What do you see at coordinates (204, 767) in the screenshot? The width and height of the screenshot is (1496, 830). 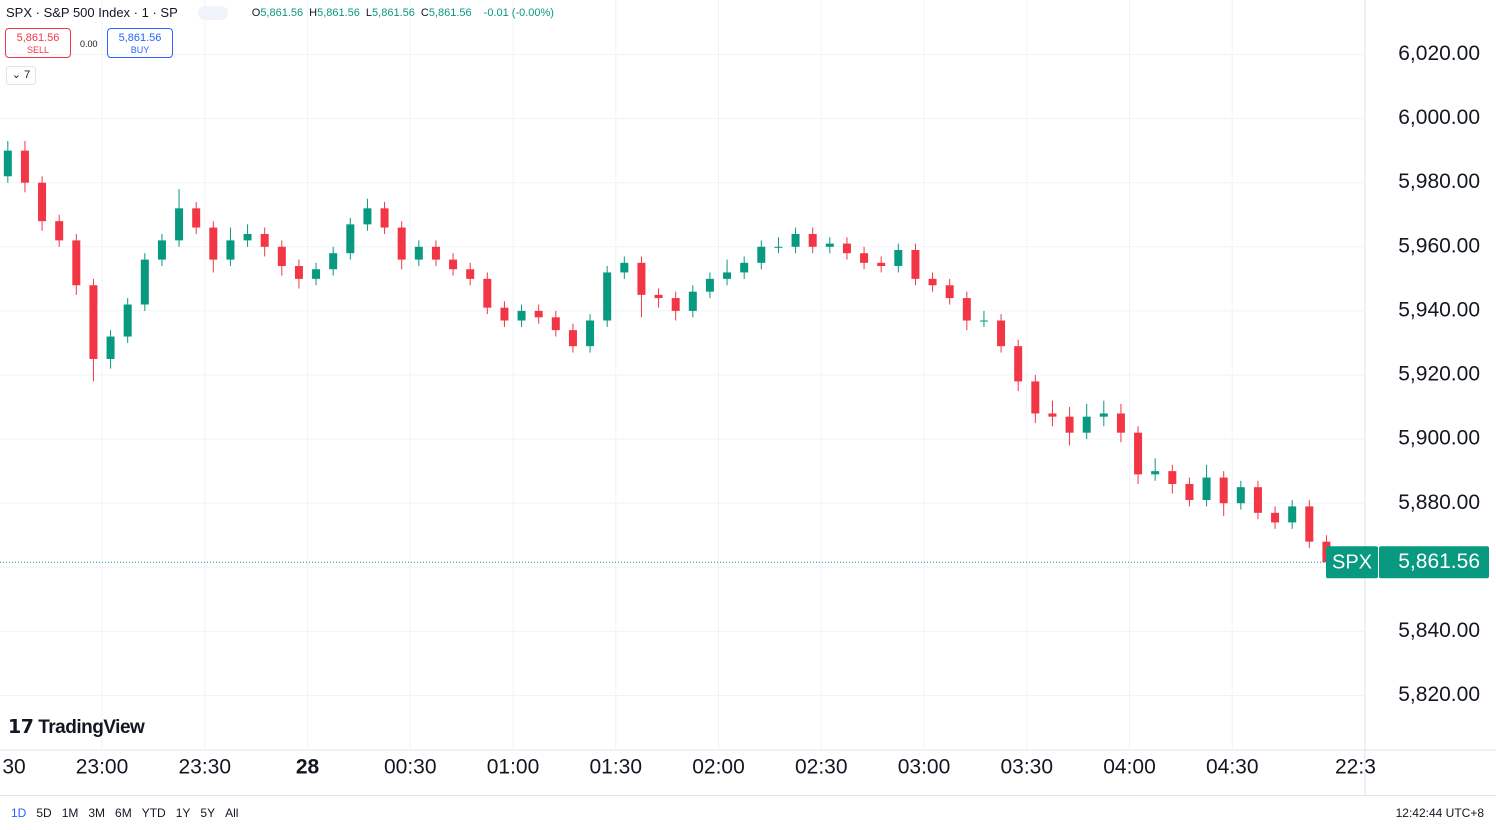 I see `x-tick-label: 23:30` at bounding box center [204, 767].